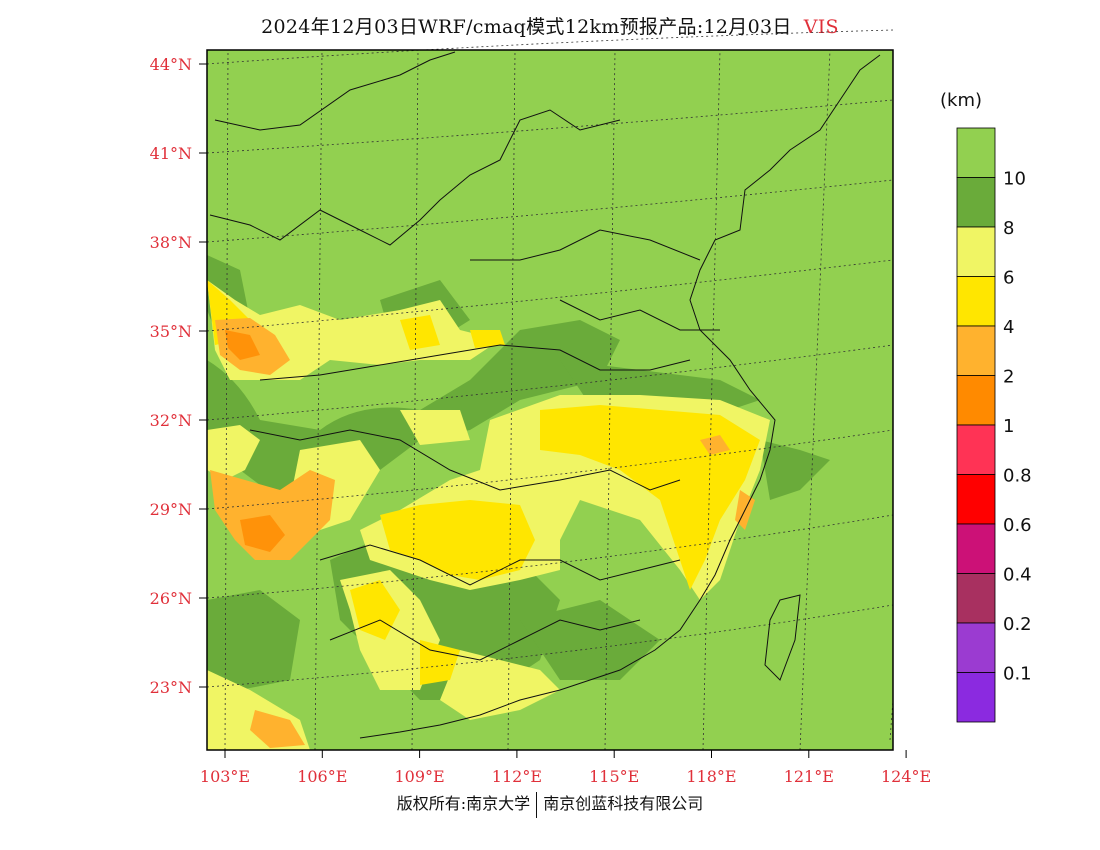  I want to click on colorbar-label: 0.4, so click(1017, 575).